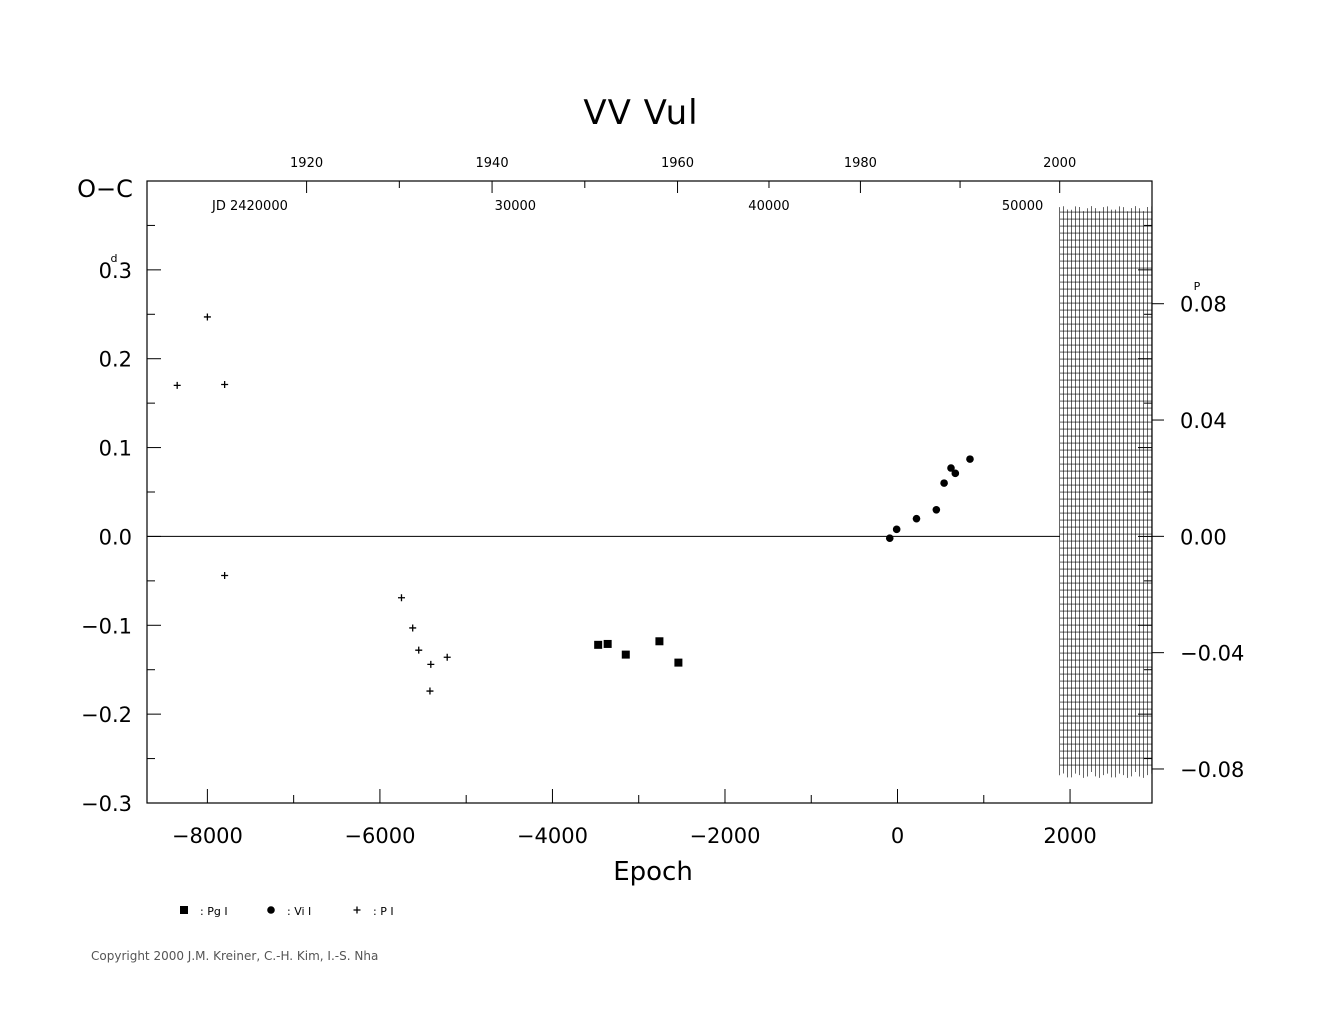  Describe the element at coordinates (1203, 421) in the screenshot. I see `y2-tick-label: 0.04` at that location.